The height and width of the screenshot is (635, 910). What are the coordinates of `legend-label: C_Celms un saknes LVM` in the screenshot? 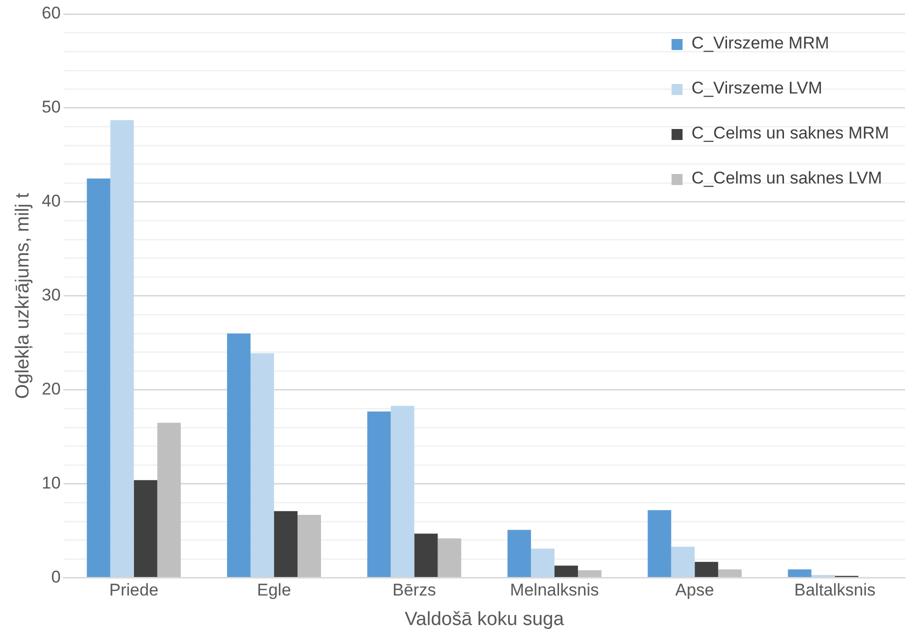 It's located at (787, 178).